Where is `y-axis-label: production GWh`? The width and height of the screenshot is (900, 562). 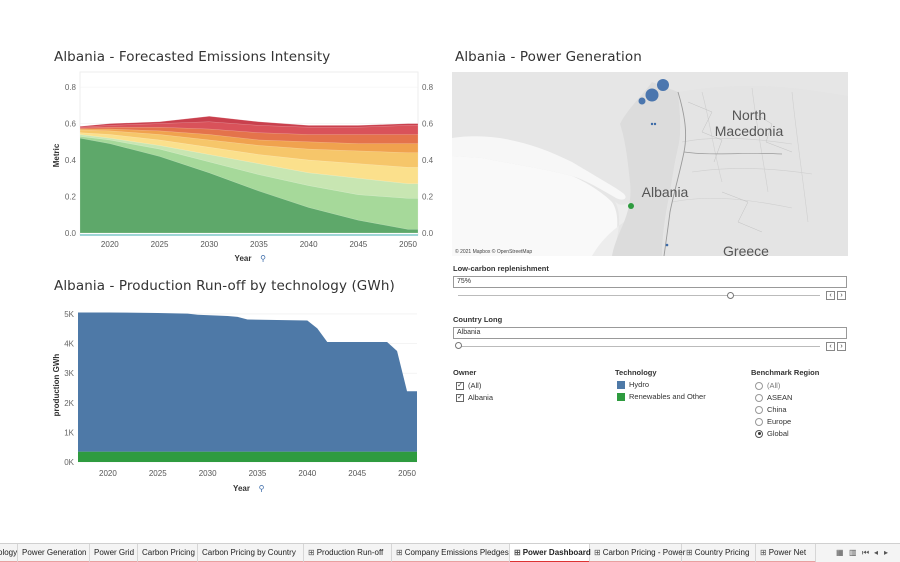
y-axis-label: production GWh is located at coordinates (56, 385).